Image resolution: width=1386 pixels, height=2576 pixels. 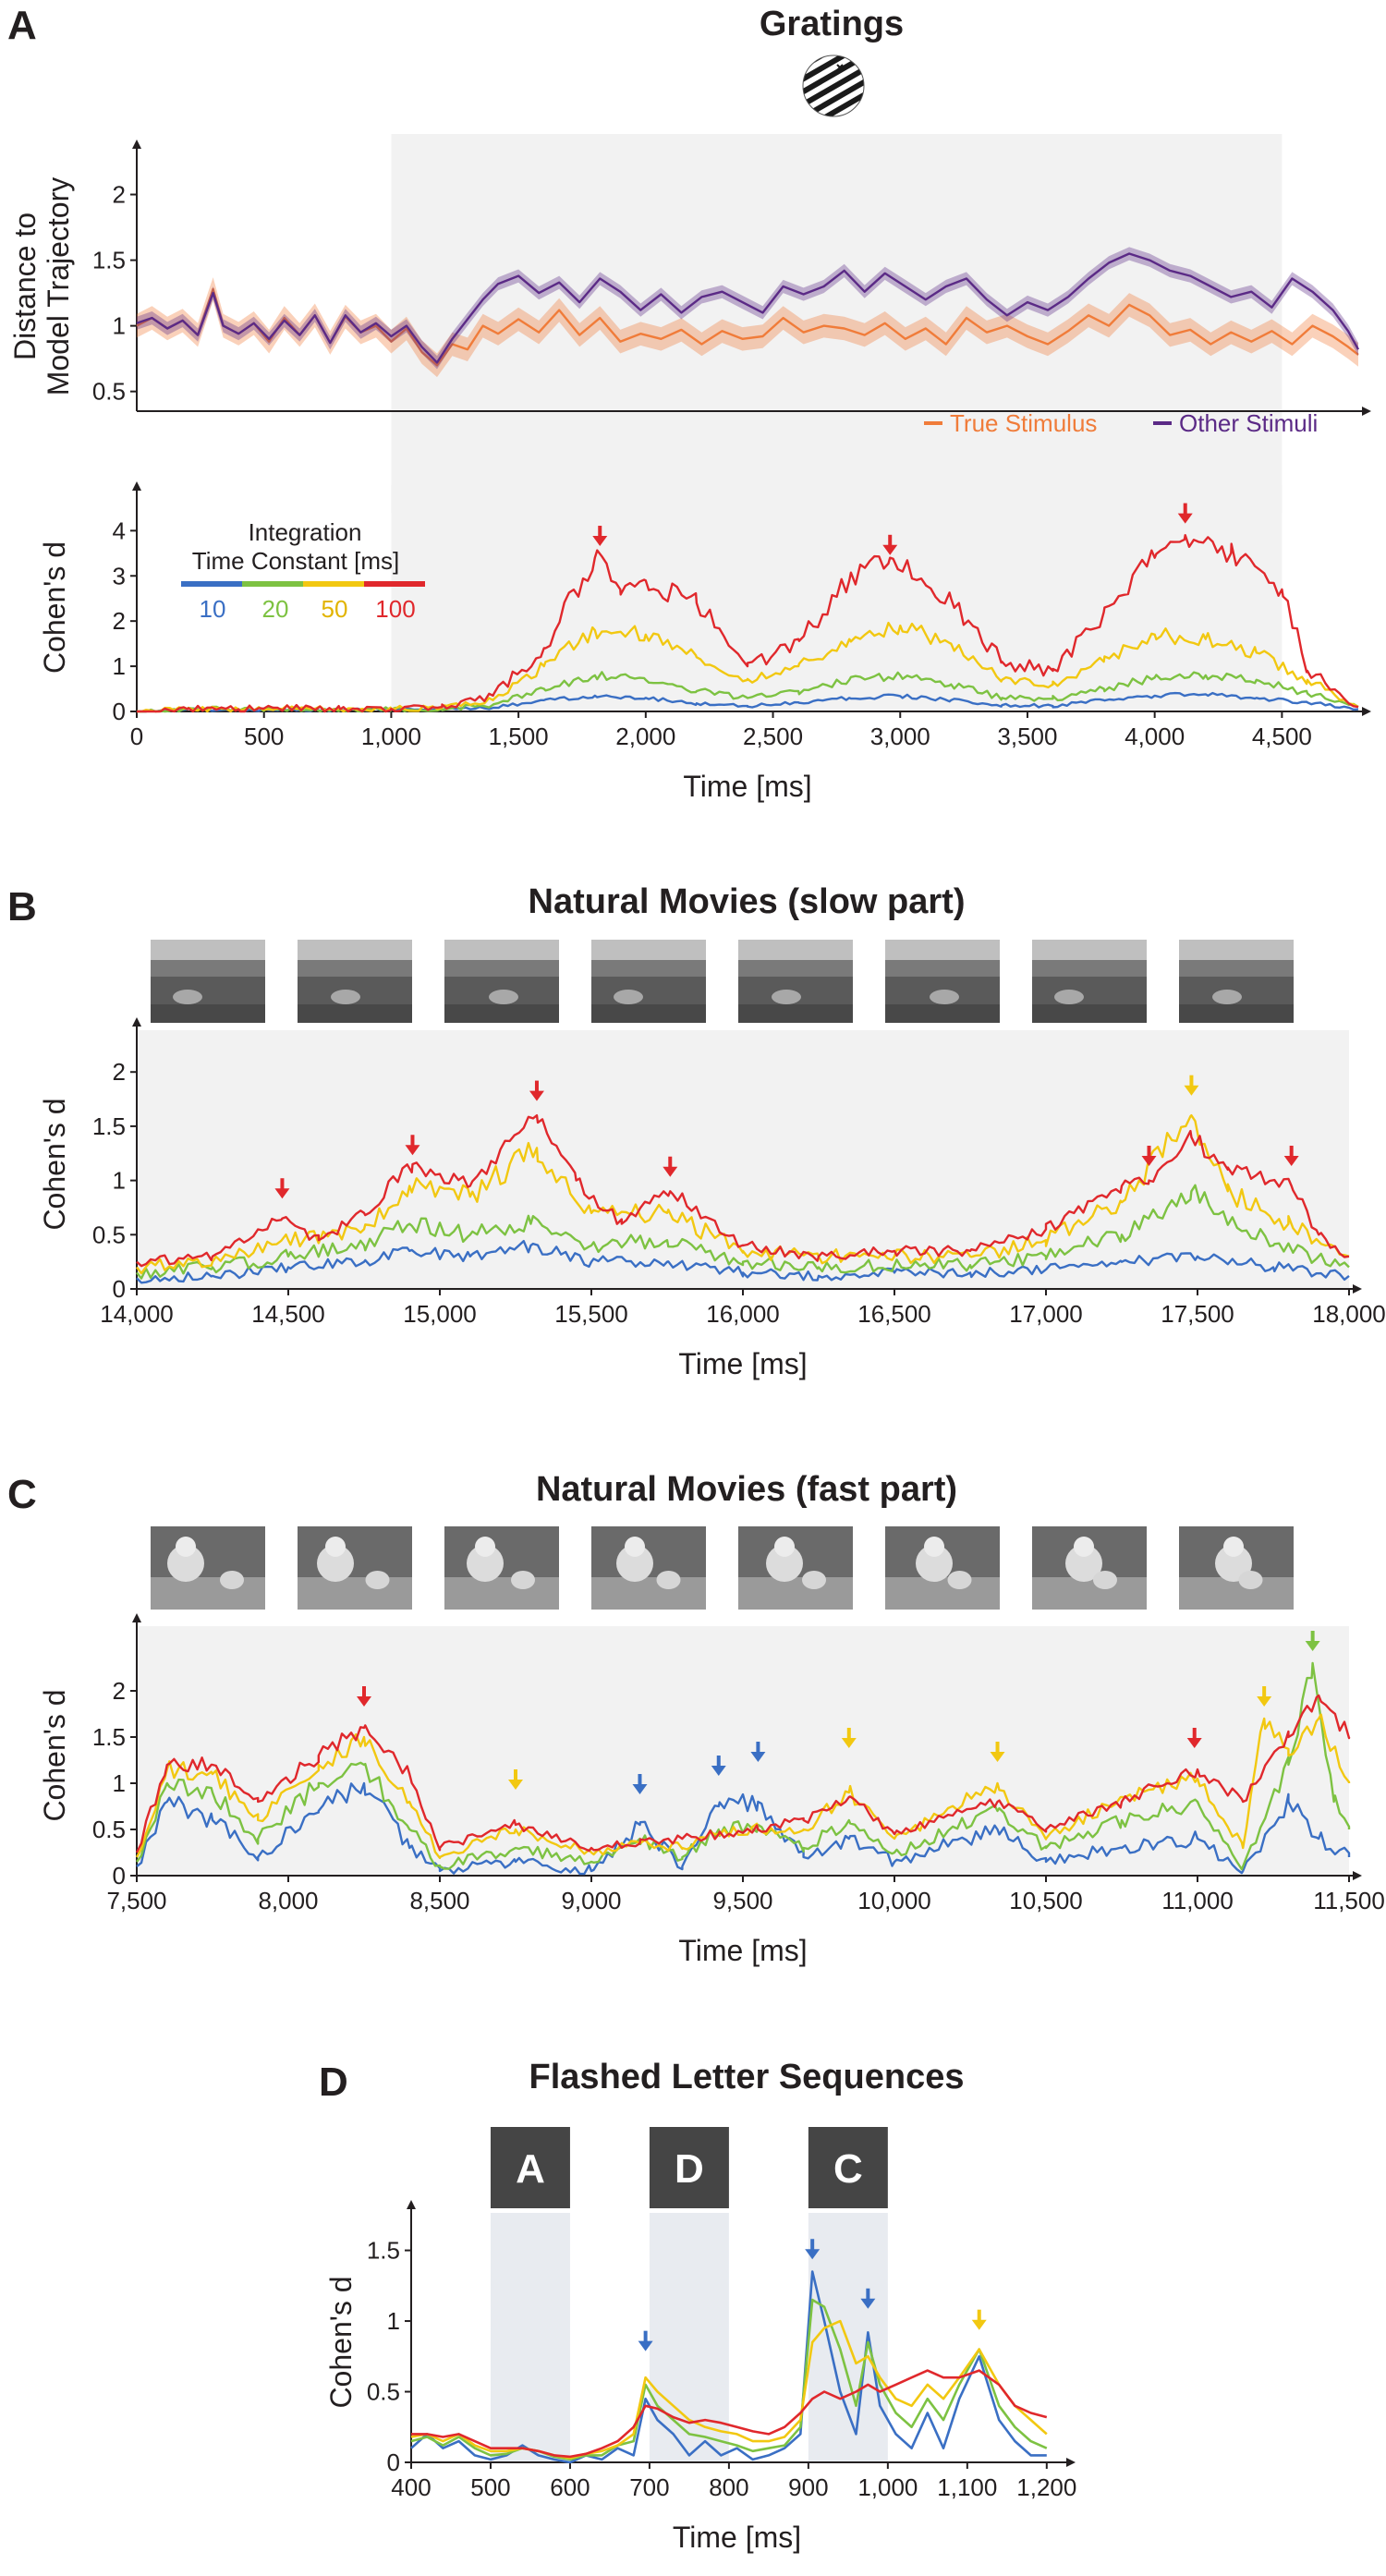 I want to click on x-tick-label: 10,500, so click(x=1046, y=1900).